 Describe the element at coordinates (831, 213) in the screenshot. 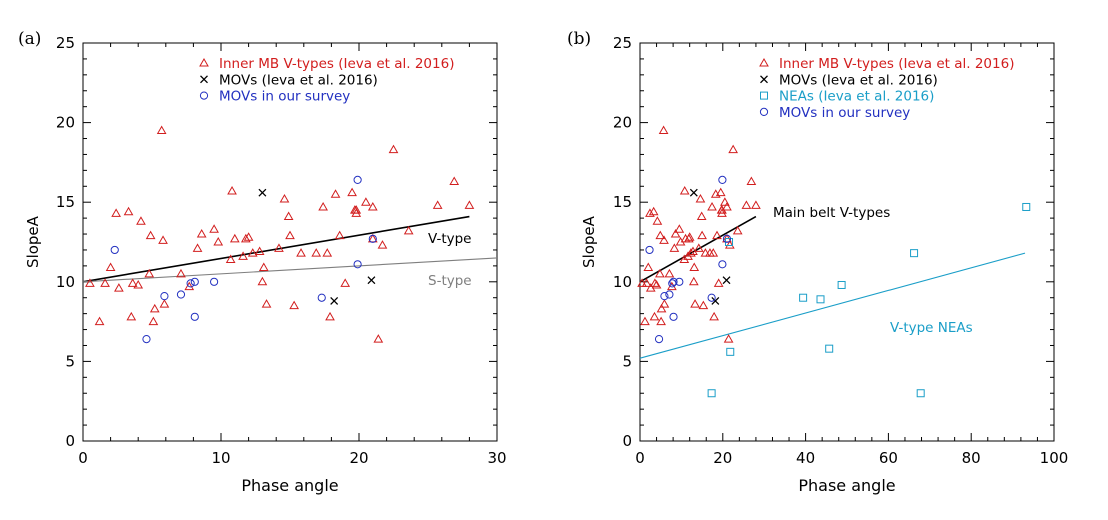

I see `fit-line-label: Main belt V-types` at that location.